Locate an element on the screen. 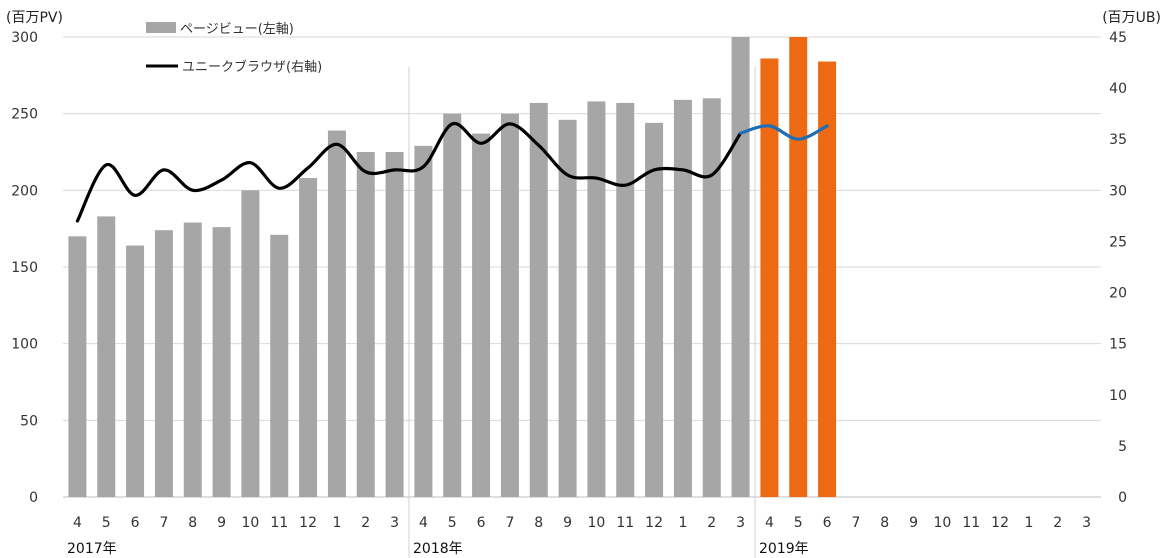 This screenshot has width=1167, height=558. left-tick-label: 250 is located at coordinates (24, 115).